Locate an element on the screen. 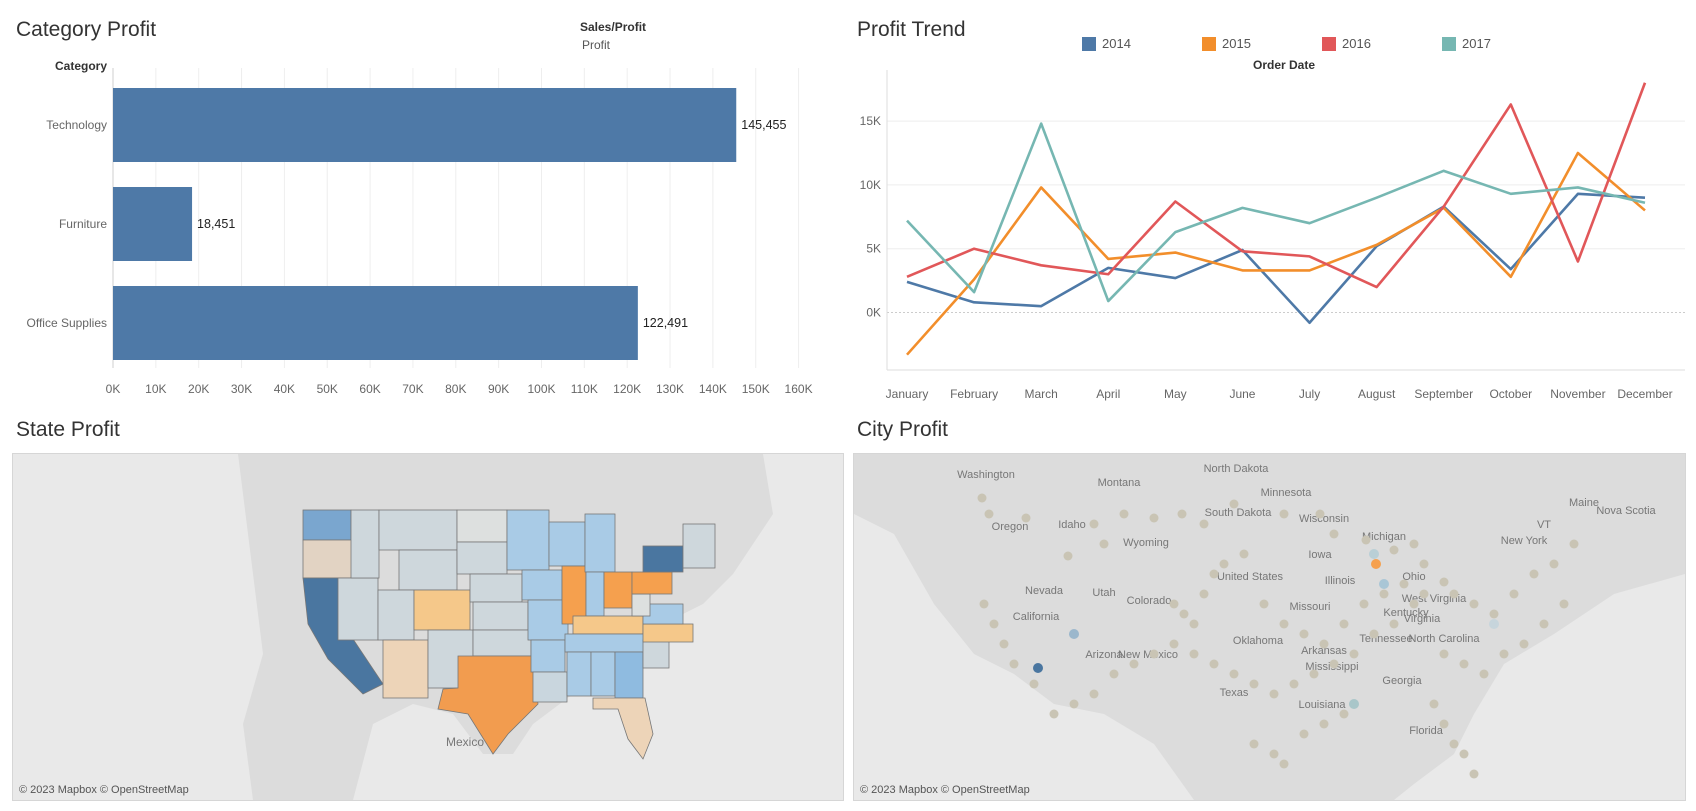  state-mississippi is located at coordinates (579, 674).